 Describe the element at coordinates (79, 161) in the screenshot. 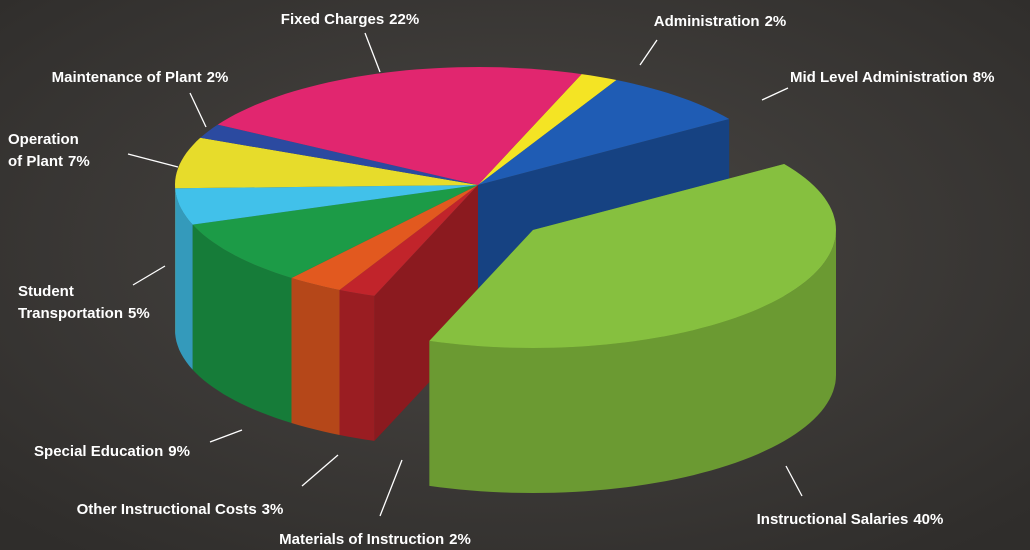

I see `value-label: 7%` at that location.